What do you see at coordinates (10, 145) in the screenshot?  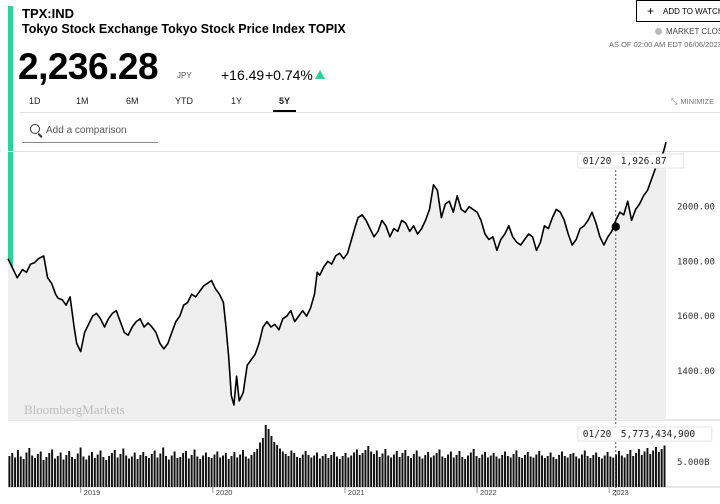 I see `accent-bar` at bounding box center [10, 145].